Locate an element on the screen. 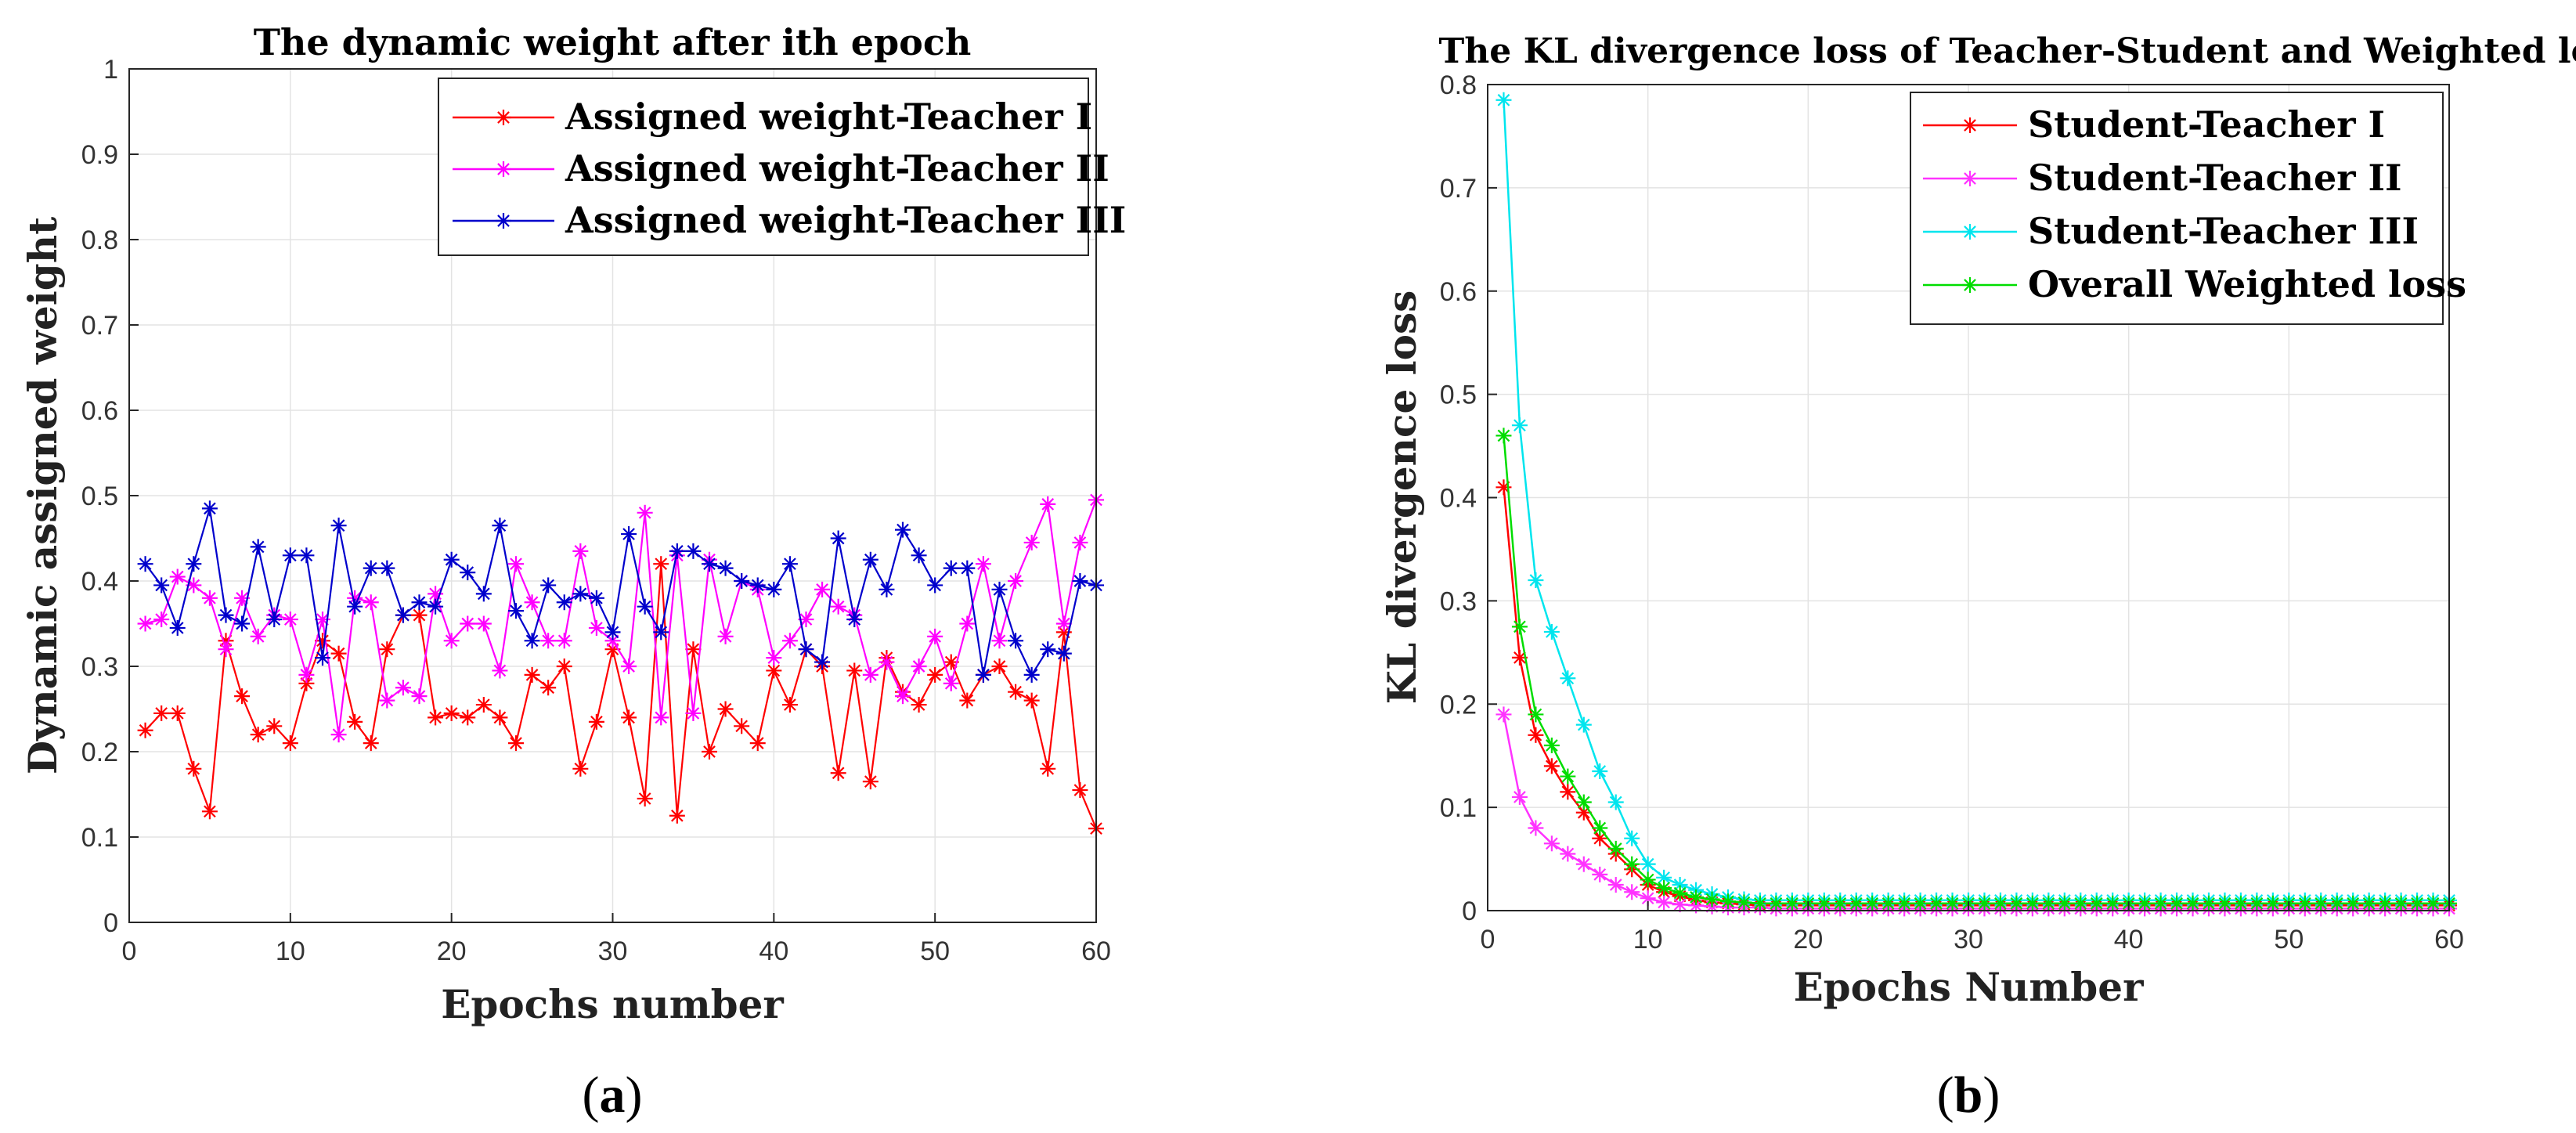 The image size is (2576, 1133). b-legend-swatch-marker is located at coordinates (1970, 178).